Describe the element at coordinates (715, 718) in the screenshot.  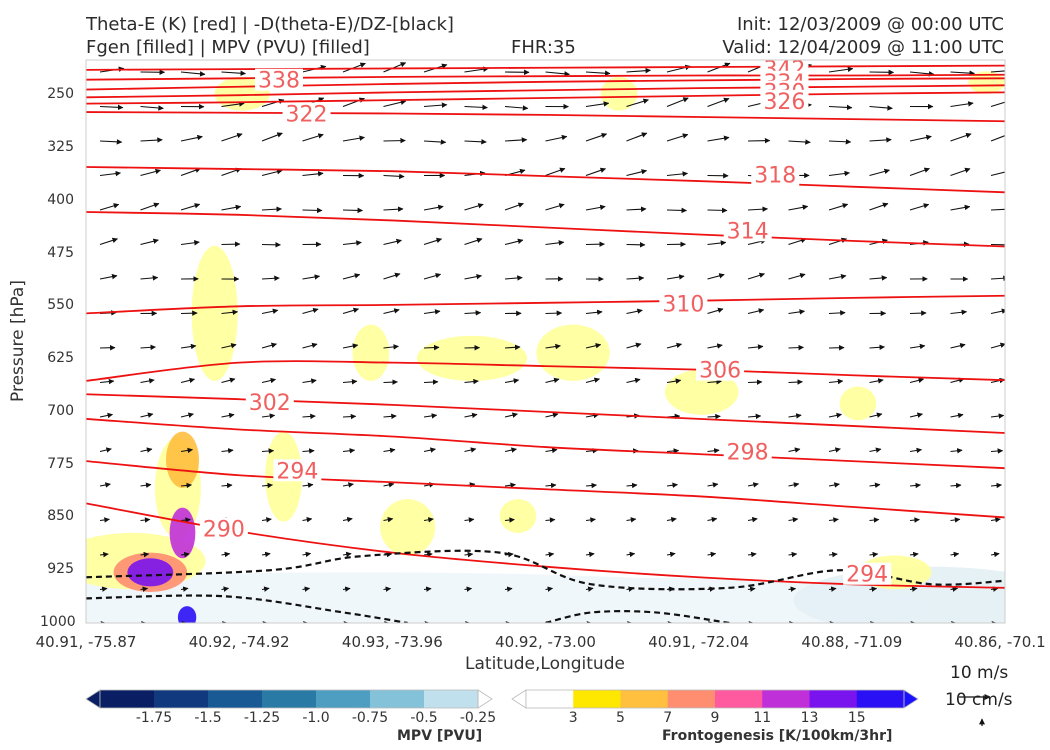
I see `colorbar-tick-label: 9` at that location.